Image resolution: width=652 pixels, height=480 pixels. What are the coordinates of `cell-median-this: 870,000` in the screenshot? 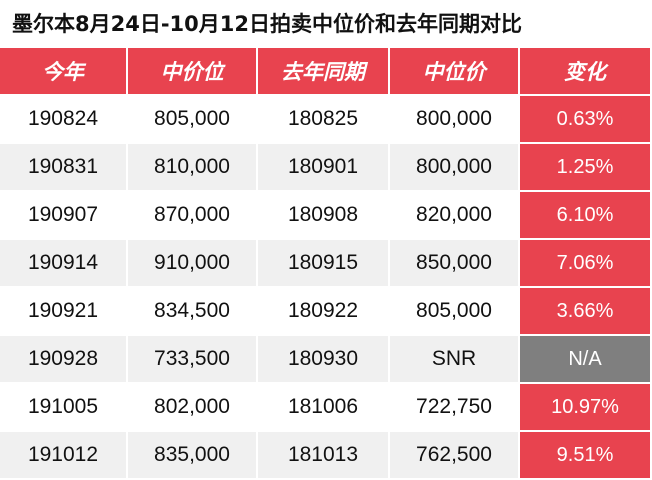 It's located at (193, 216).